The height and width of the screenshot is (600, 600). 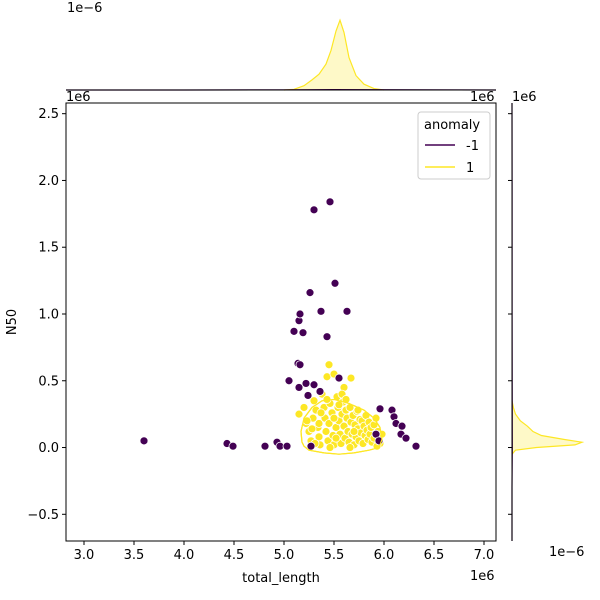 What do you see at coordinates (84, 8) in the screenshot?
I see `top-marginal-offset-label: 1e−6` at bounding box center [84, 8].